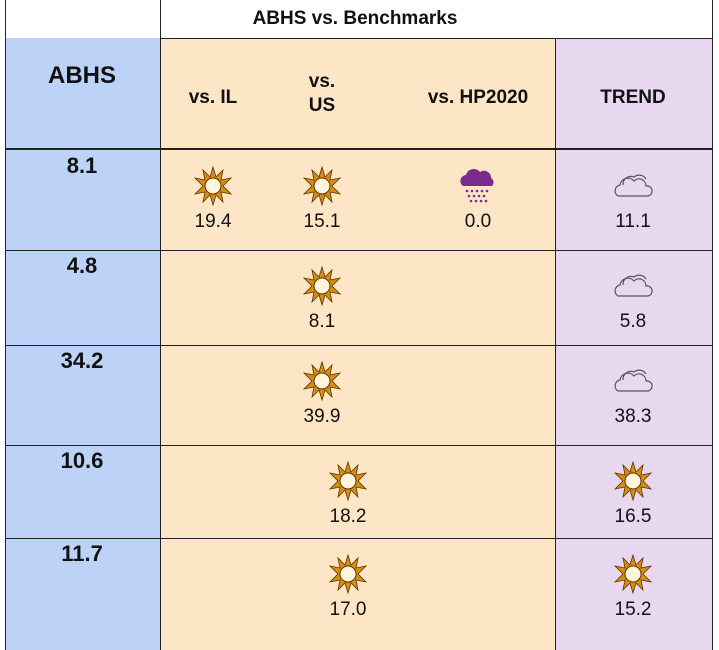 Image resolution: width=719 pixels, height=650 pixels. Describe the element at coordinates (322, 321) in the screenshot. I see `us-value: 8.1` at that location.